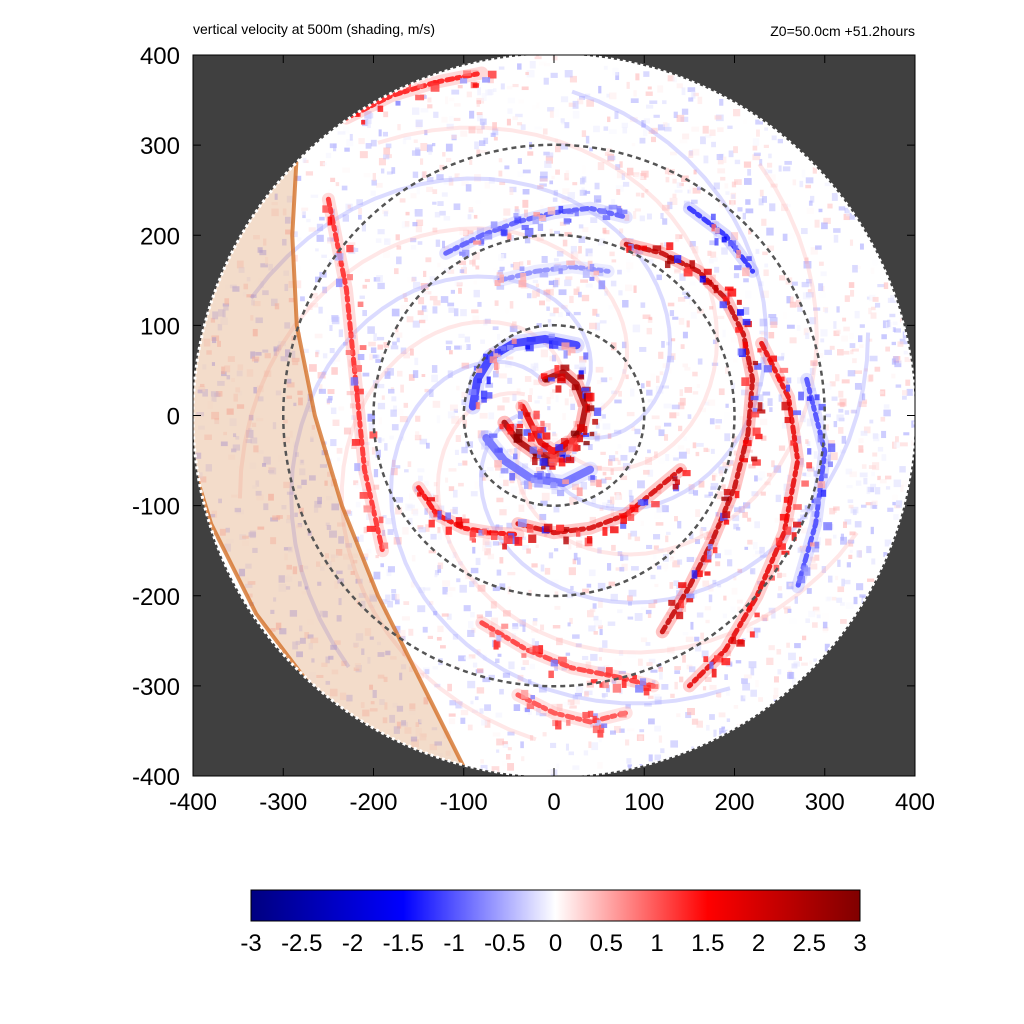  What do you see at coordinates (193, 802) in the screenshot?
I see `x-tick-label: -400` at bounding box center [193, 802].